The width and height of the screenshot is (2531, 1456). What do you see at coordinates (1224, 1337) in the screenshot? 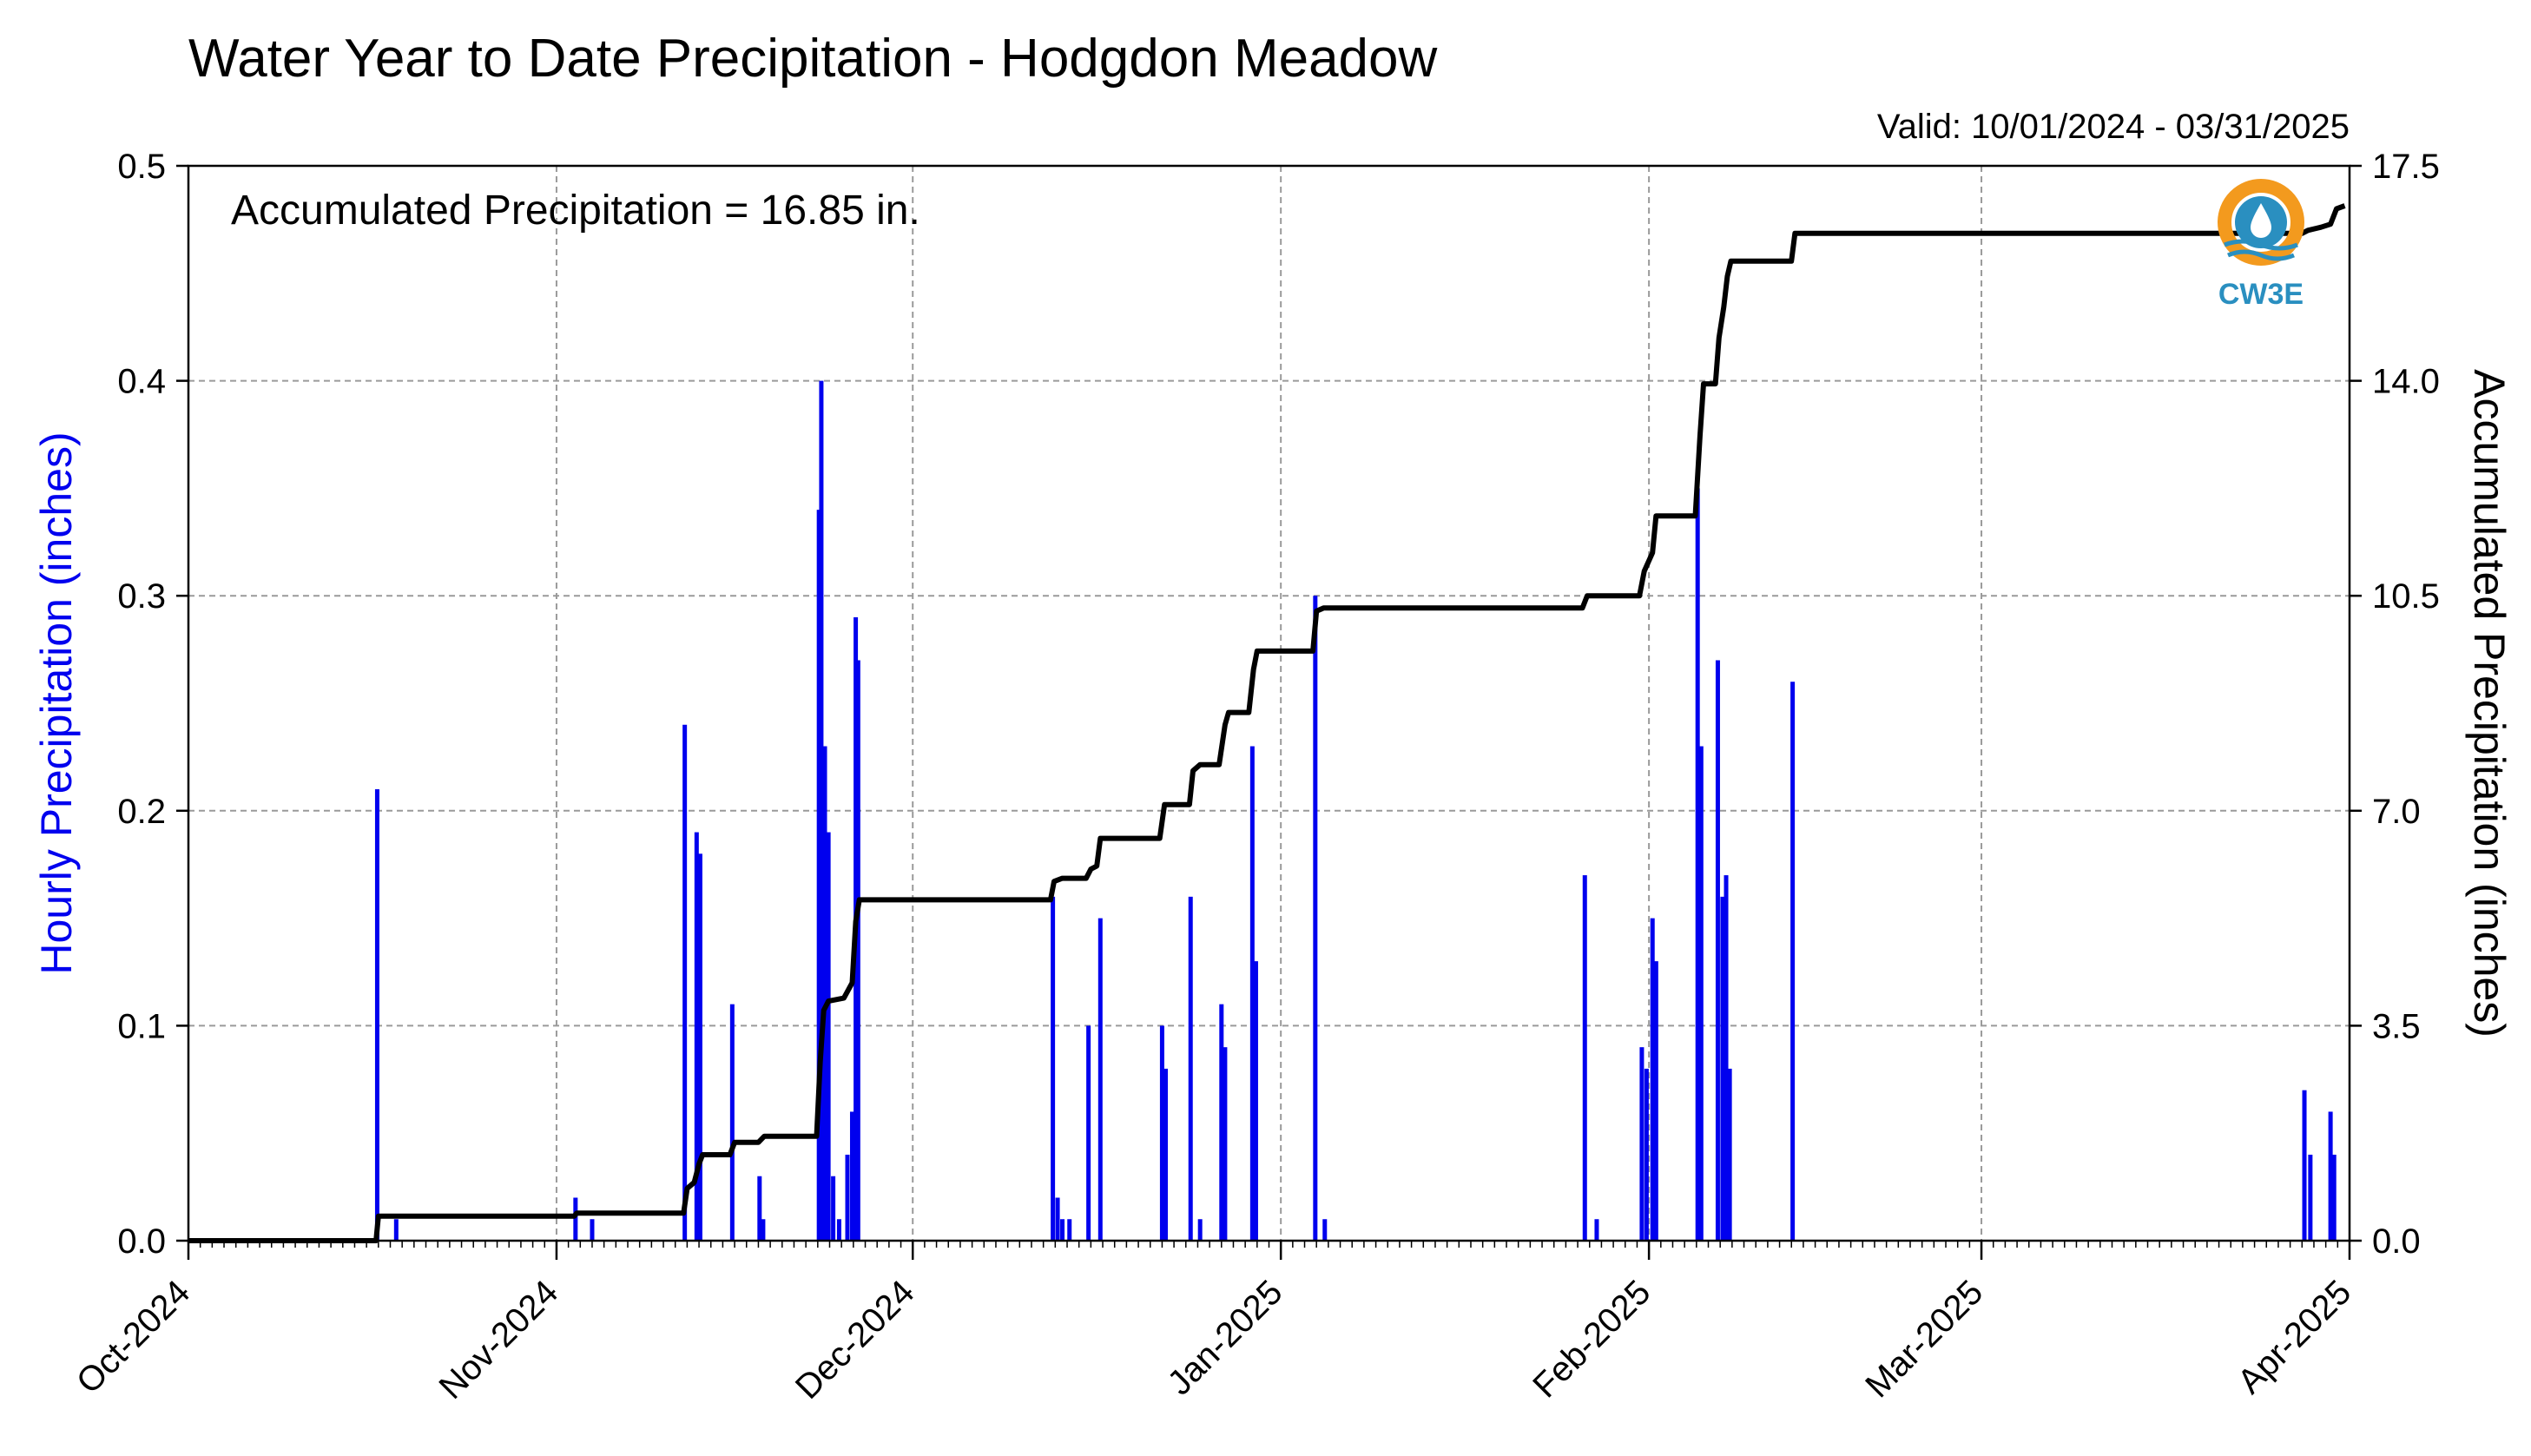
I see `x-tick-label: Jan-2025` at bounding box center [1224, 1337].